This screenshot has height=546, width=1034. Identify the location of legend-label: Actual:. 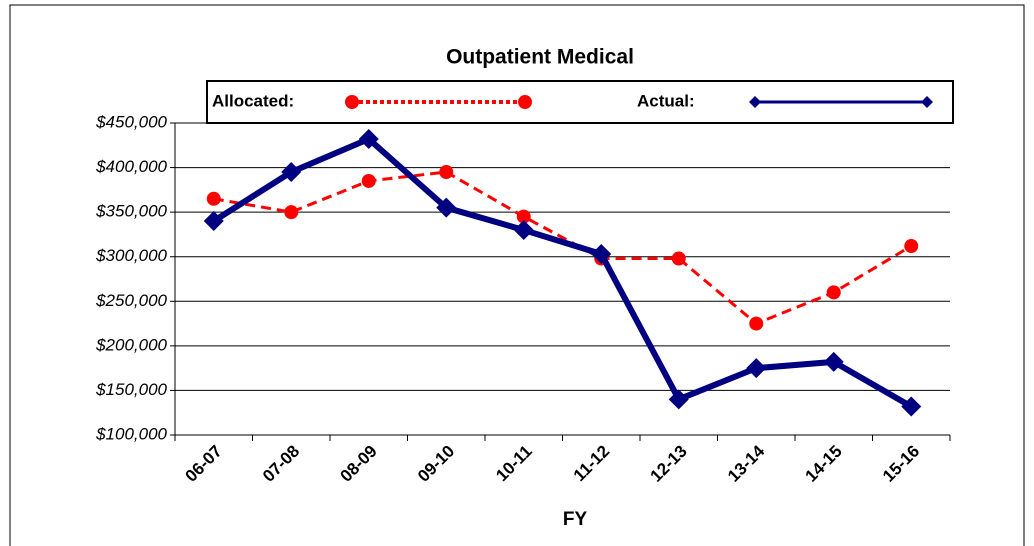
(666, 100).